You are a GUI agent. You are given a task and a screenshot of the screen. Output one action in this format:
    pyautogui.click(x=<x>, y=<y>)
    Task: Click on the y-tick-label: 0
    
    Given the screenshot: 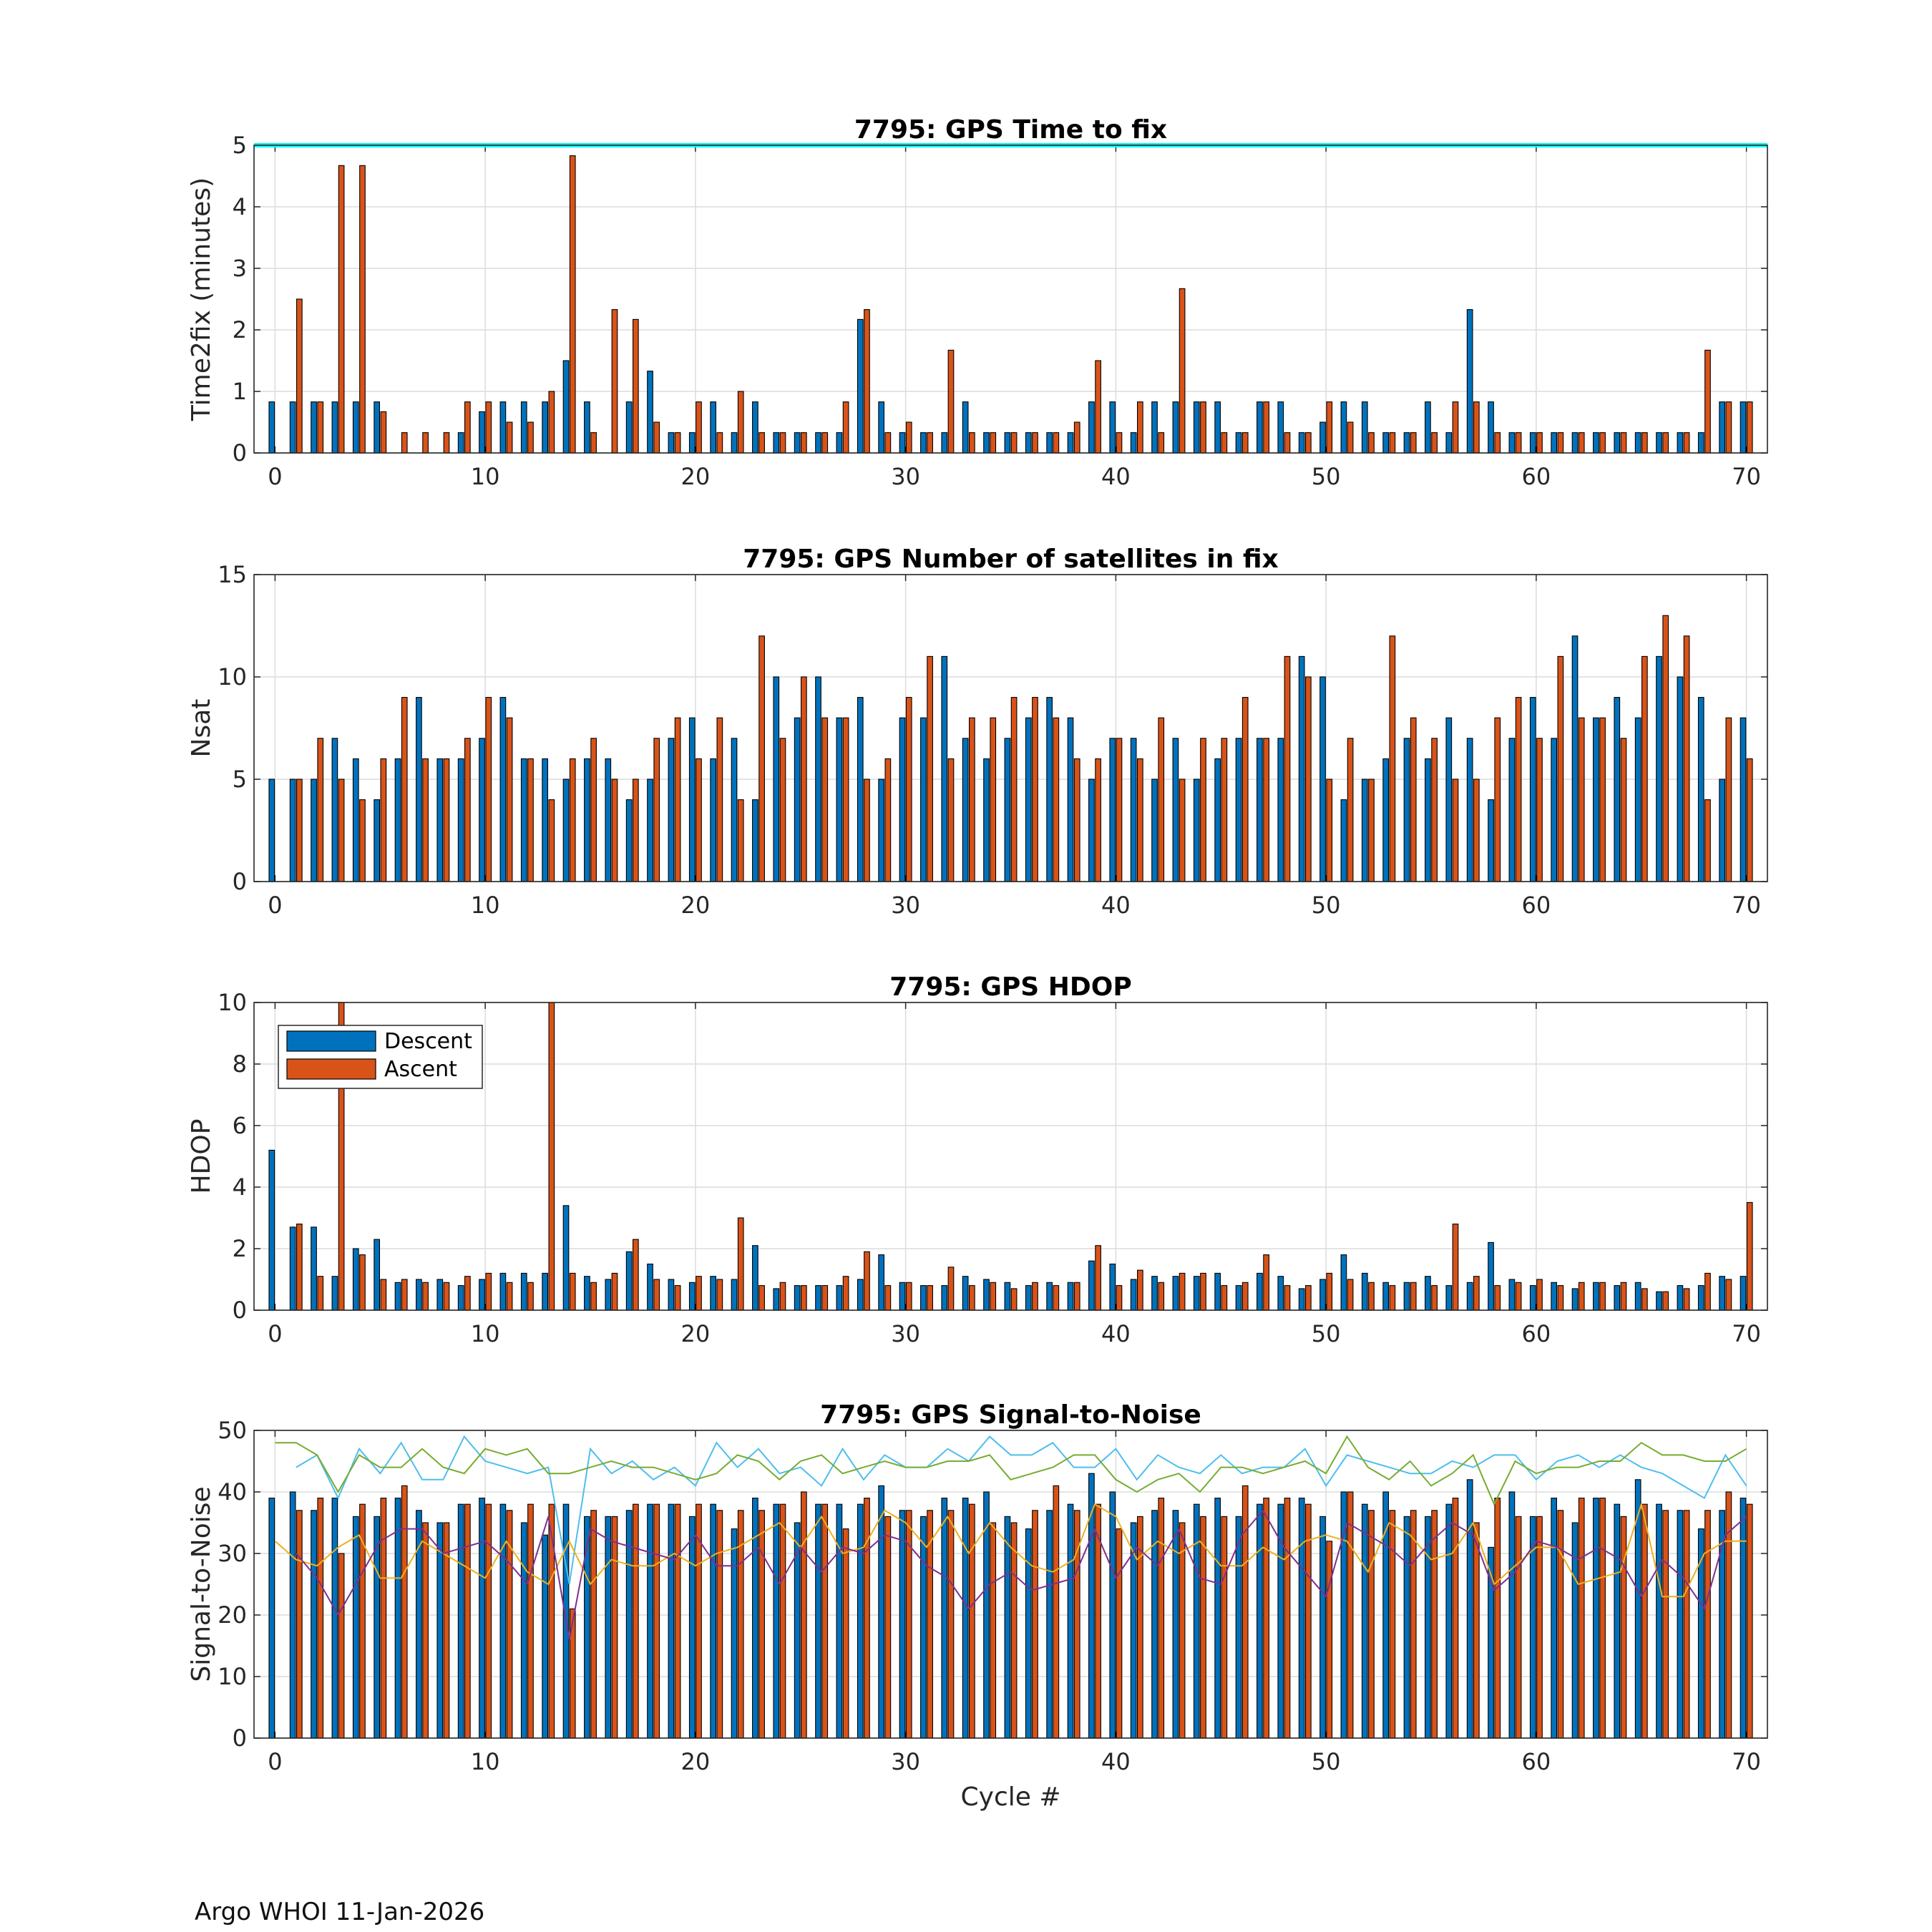 What is the action you would take?
    pyautogui.click(x=240, y=1310)
    